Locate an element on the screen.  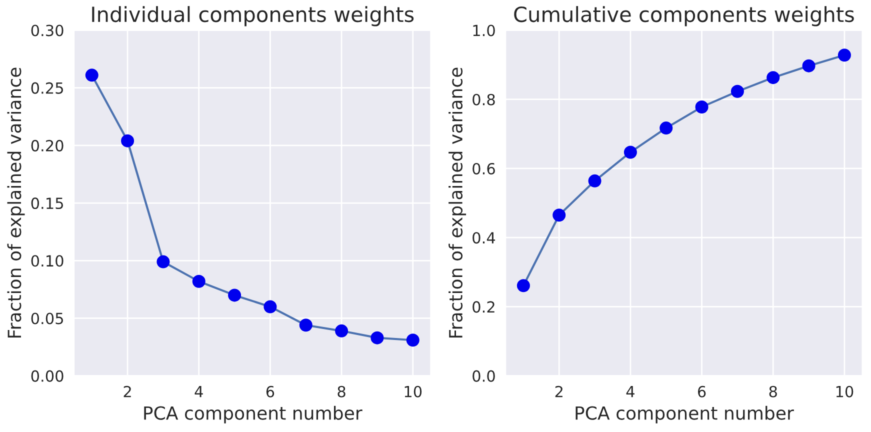
y-tick-label: 0.4 is located at coordinates (484, 238).